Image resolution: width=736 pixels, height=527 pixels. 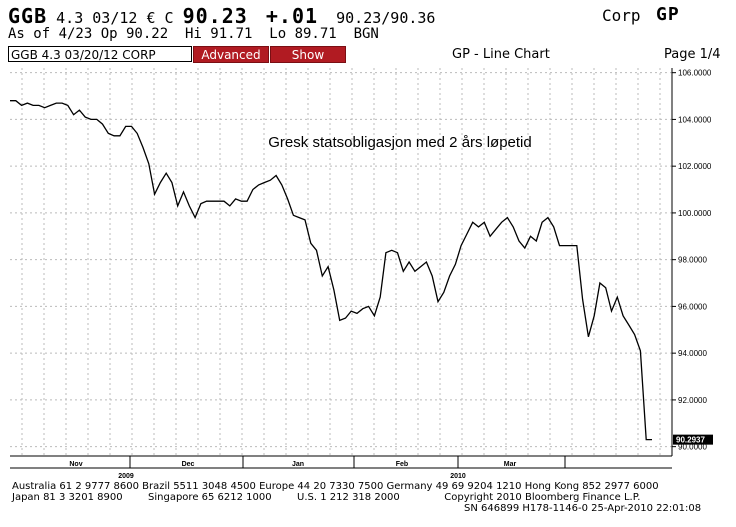 I want to click on y-tick-label: 98.0000, so click(x=692, y=260).